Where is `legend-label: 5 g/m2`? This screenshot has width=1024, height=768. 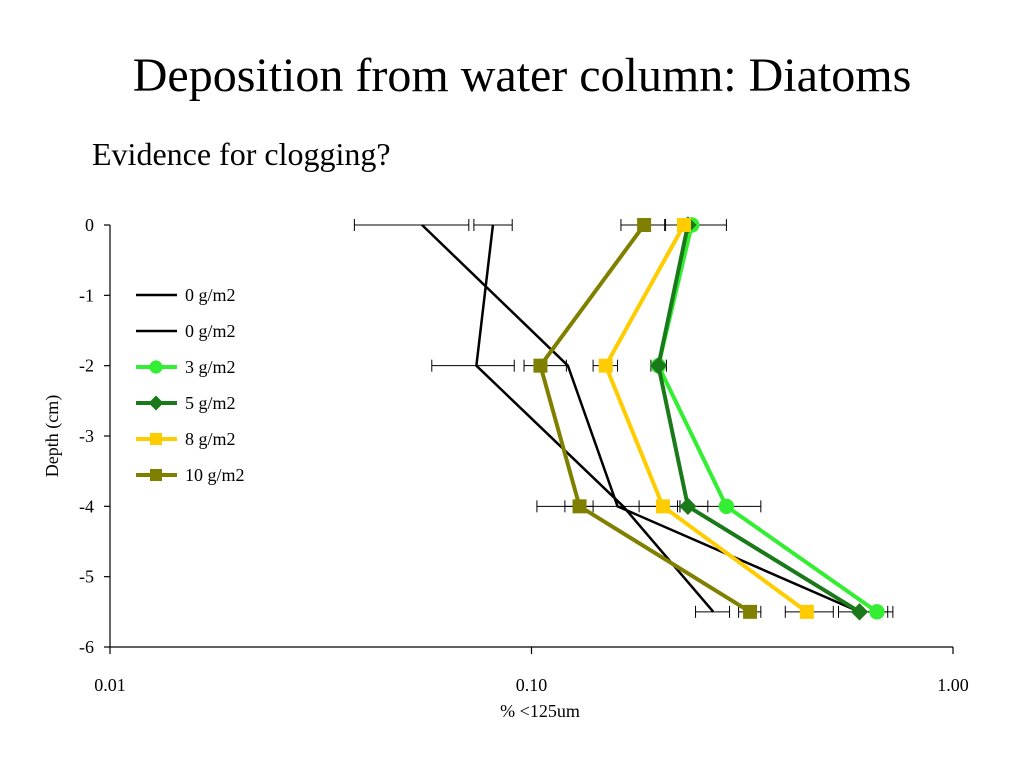 legend-label: 5 g/m2 is located at coordinates (210, 403).